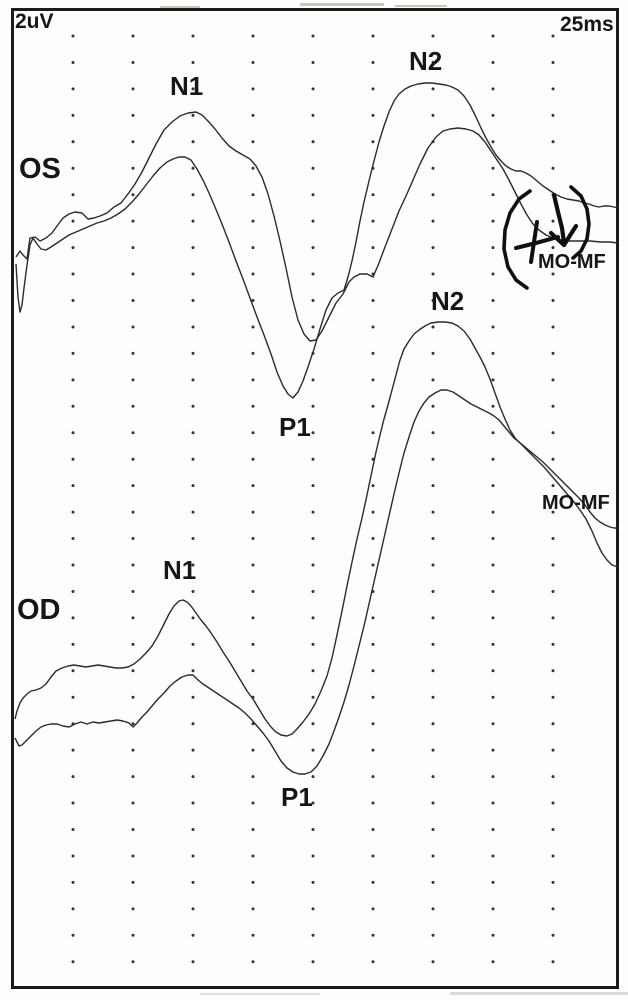 This screenshot has width=628, height=1000. Describe the element at coordinates (580, 222) in the screenshot. I see `annotation-paren-right` at that location.